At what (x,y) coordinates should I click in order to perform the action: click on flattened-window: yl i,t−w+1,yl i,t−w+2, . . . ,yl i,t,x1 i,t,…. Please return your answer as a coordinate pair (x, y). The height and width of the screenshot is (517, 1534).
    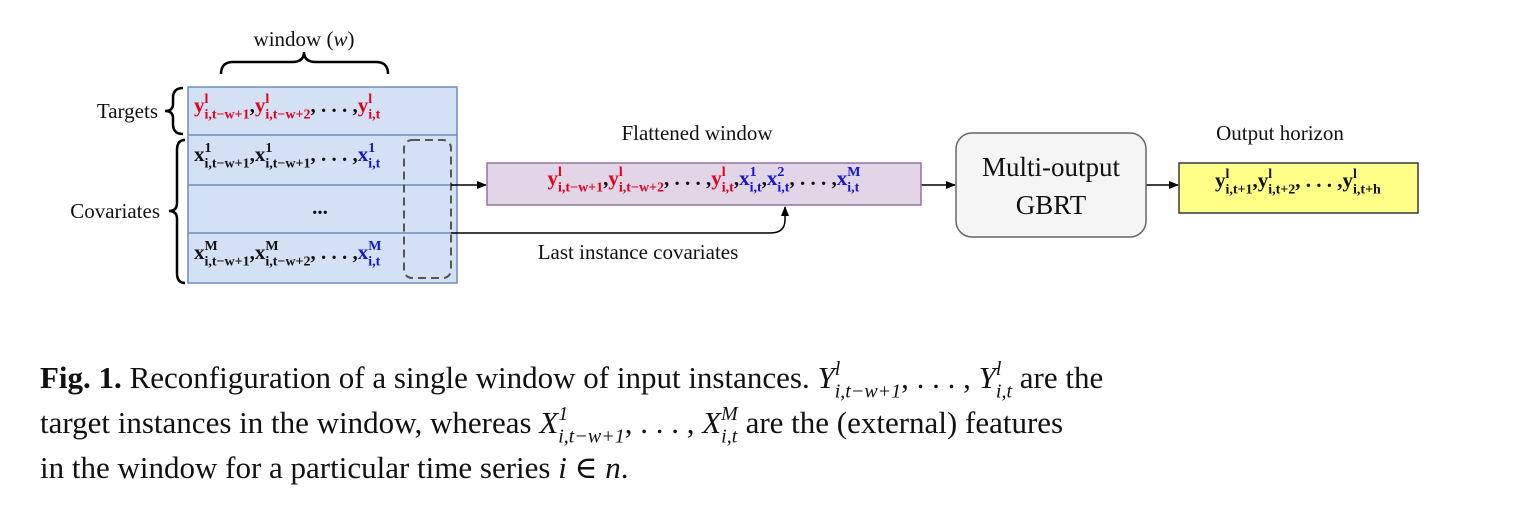
    Looking at the image, I should click on (704, 180).